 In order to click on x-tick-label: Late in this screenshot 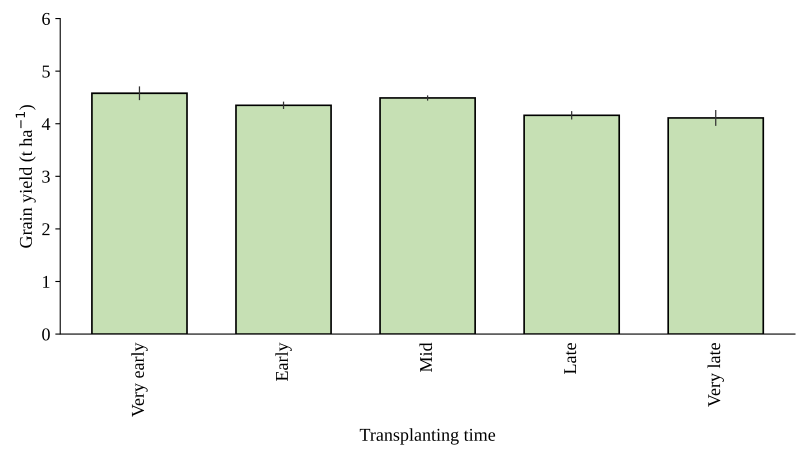, I will do `click(570, 358)`.